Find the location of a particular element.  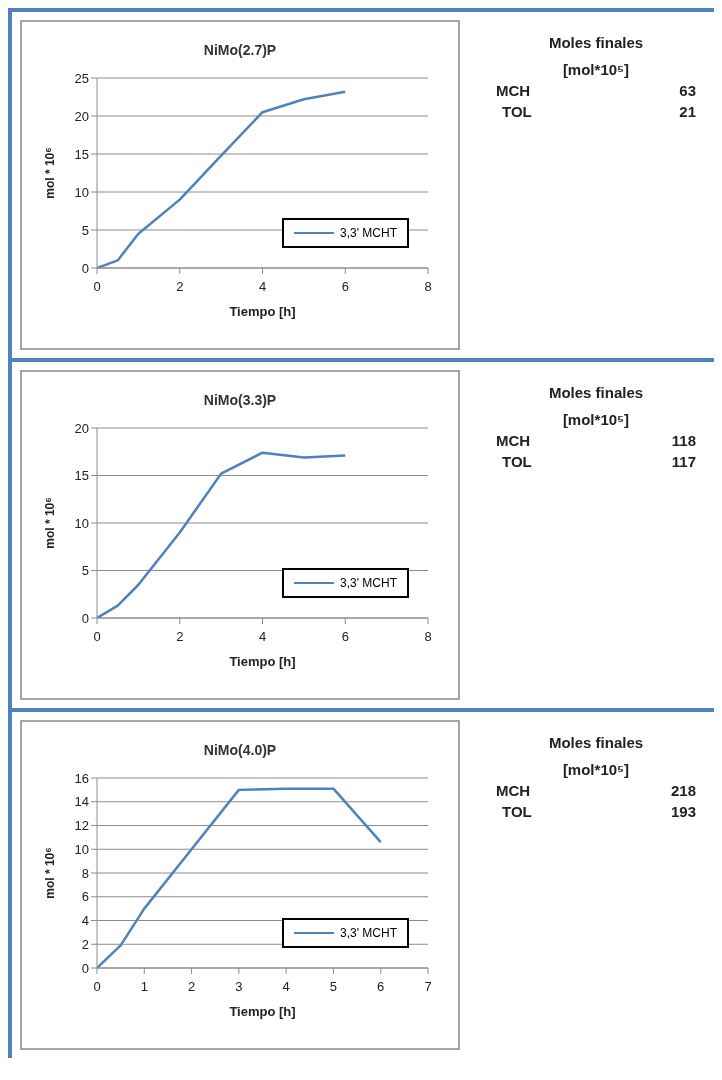

y-tick-label: 6 is located at coordinates (85, 897).